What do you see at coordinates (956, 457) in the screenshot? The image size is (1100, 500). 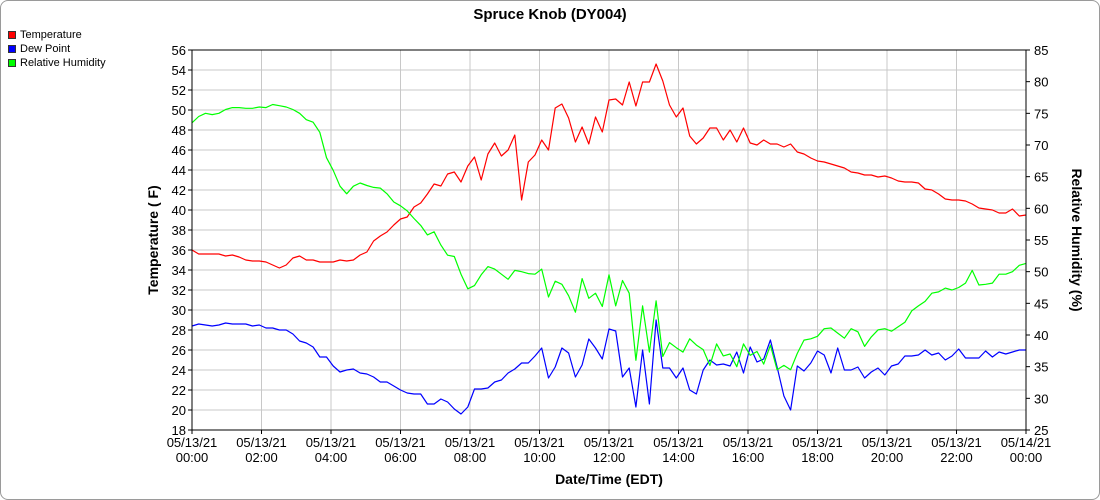 I see `x-tick-time: 22:00` at bounding box center [956, 457].